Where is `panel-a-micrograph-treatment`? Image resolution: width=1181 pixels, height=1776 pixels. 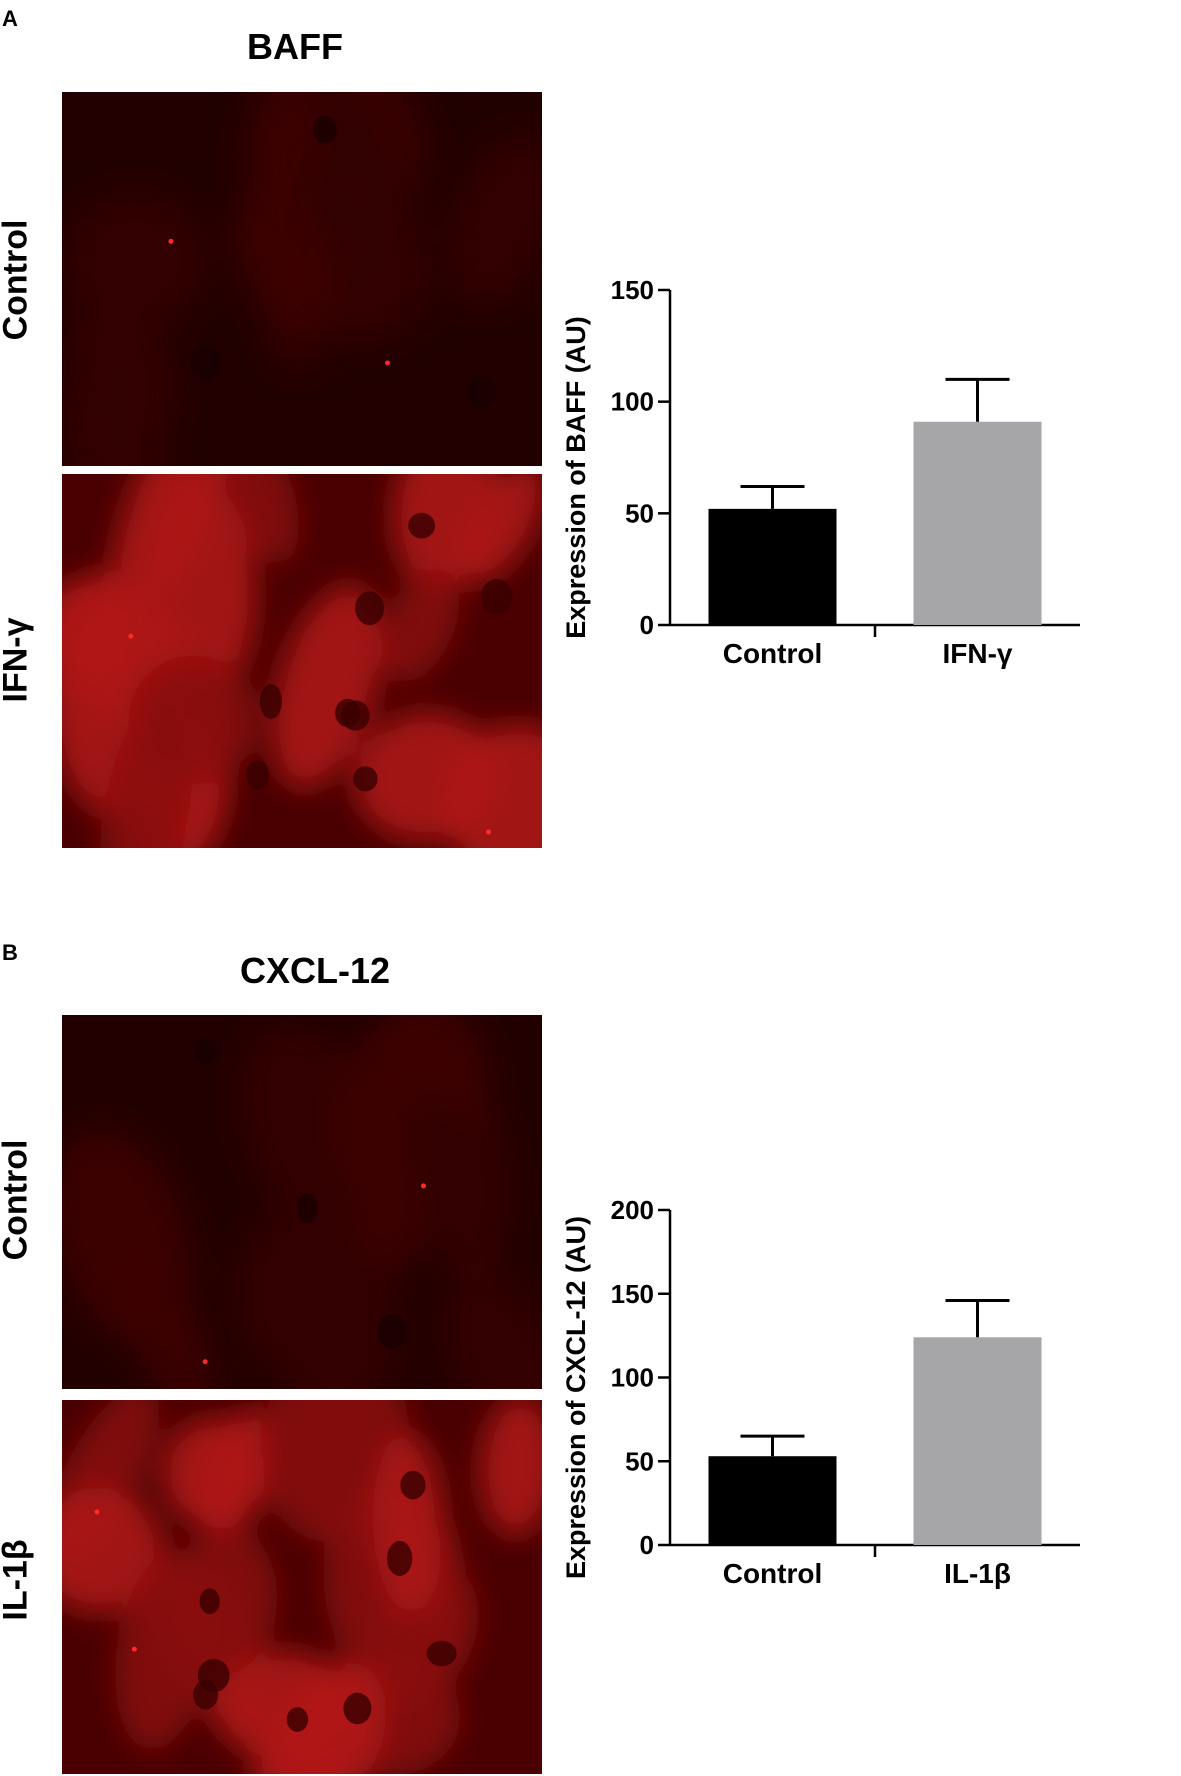 panel-a-micrograph-treatment is located at coordinates (302, 661).